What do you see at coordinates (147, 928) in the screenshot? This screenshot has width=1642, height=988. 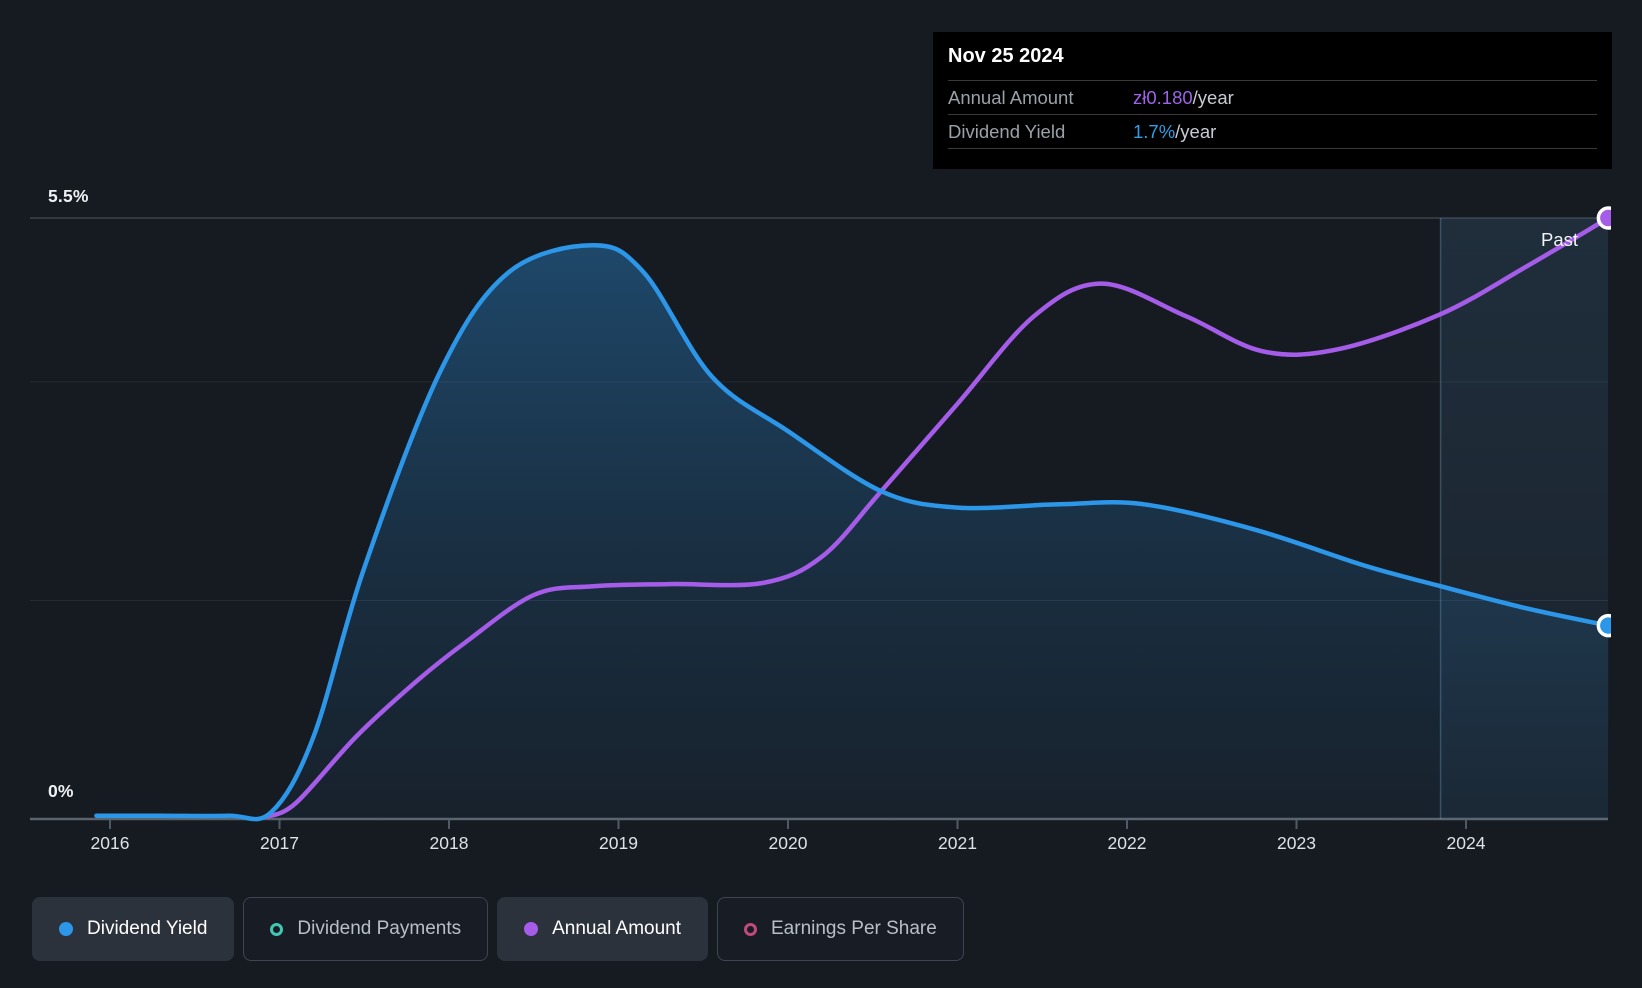 I see `legend-label: Dividend Yield` at bounding box center [147, 928].